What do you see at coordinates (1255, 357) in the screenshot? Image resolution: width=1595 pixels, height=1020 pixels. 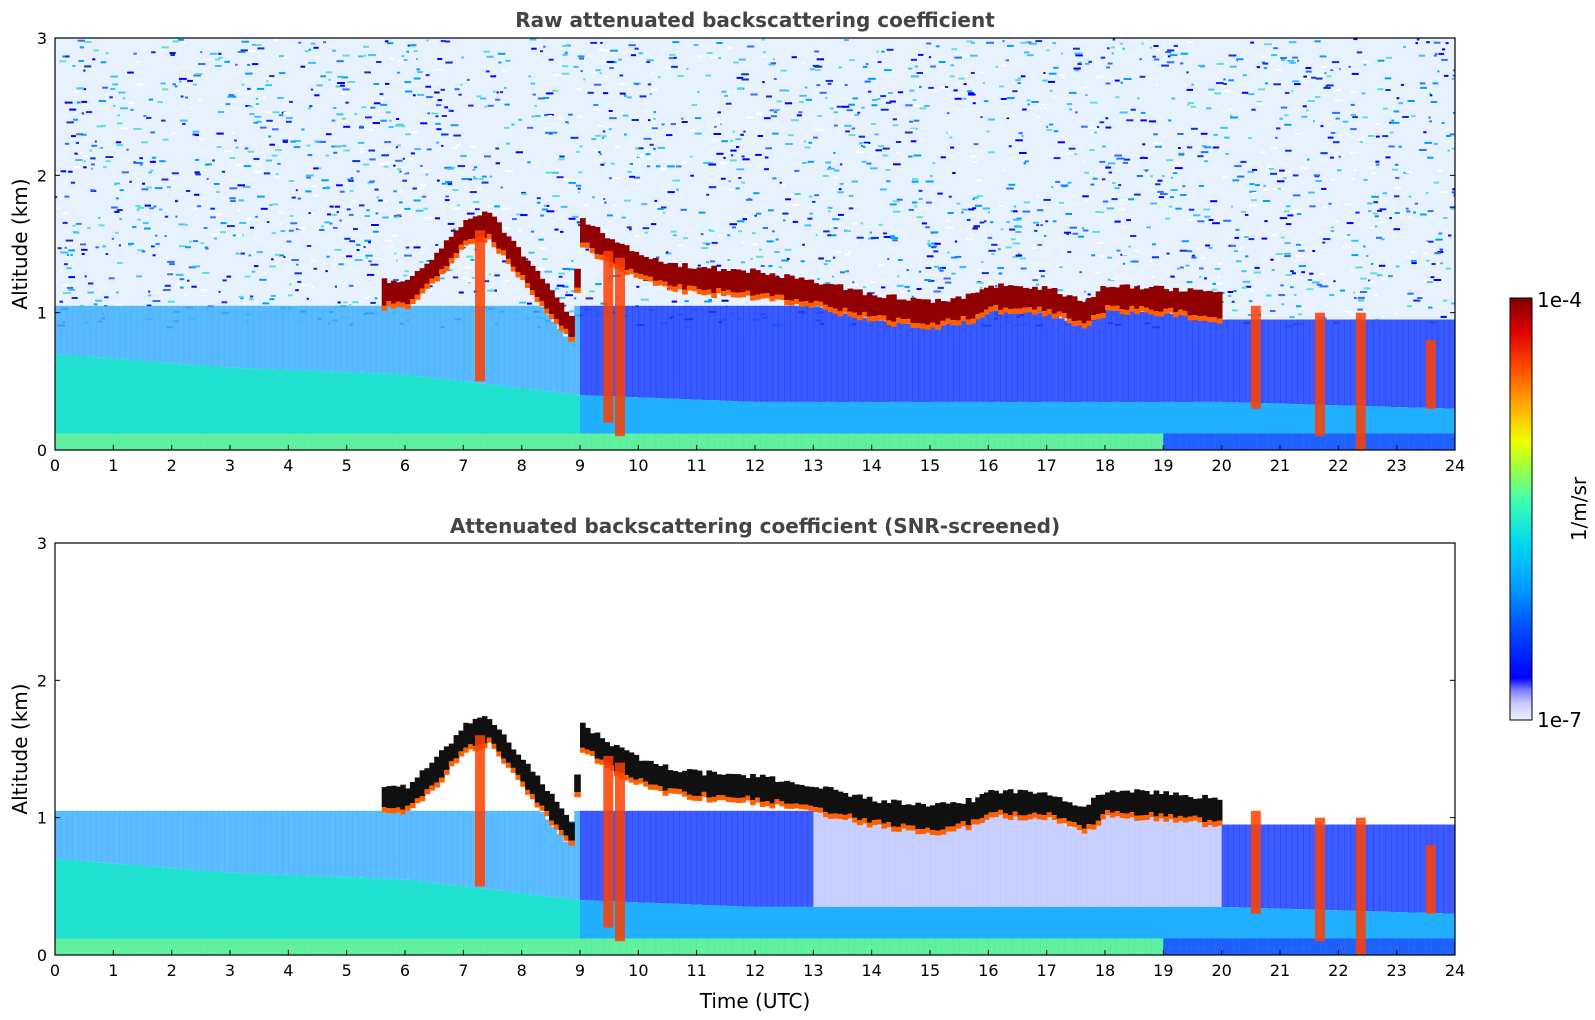 I see `precipitation-streak` at bounding box center [1255, 357].